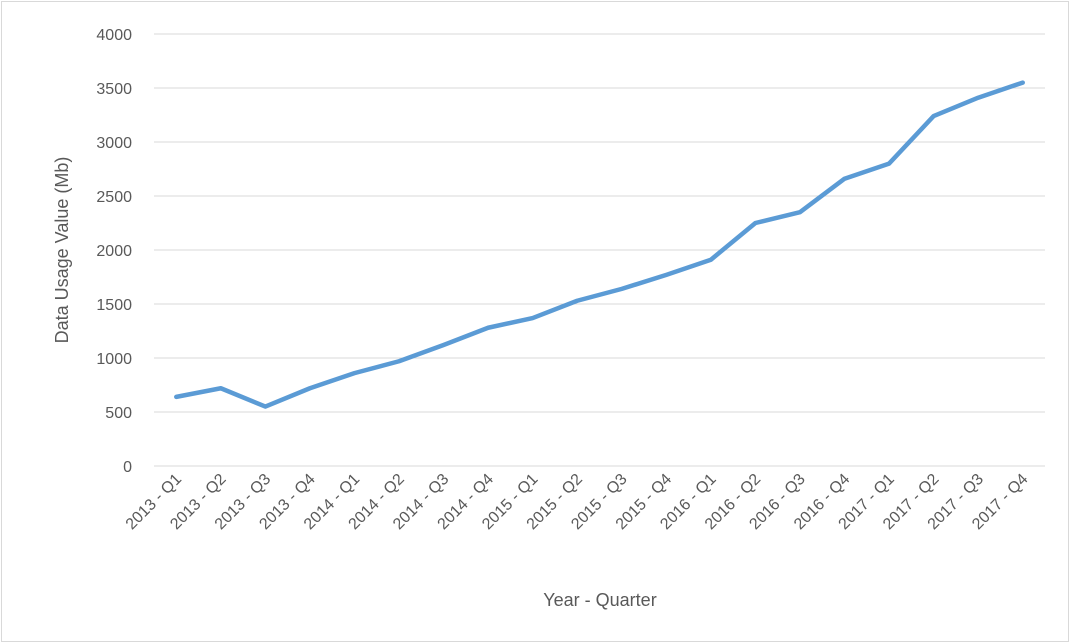  Describe the element at coordinates (114, 89) in the screenshot. I see `y-tick-label: 3500` at that location.